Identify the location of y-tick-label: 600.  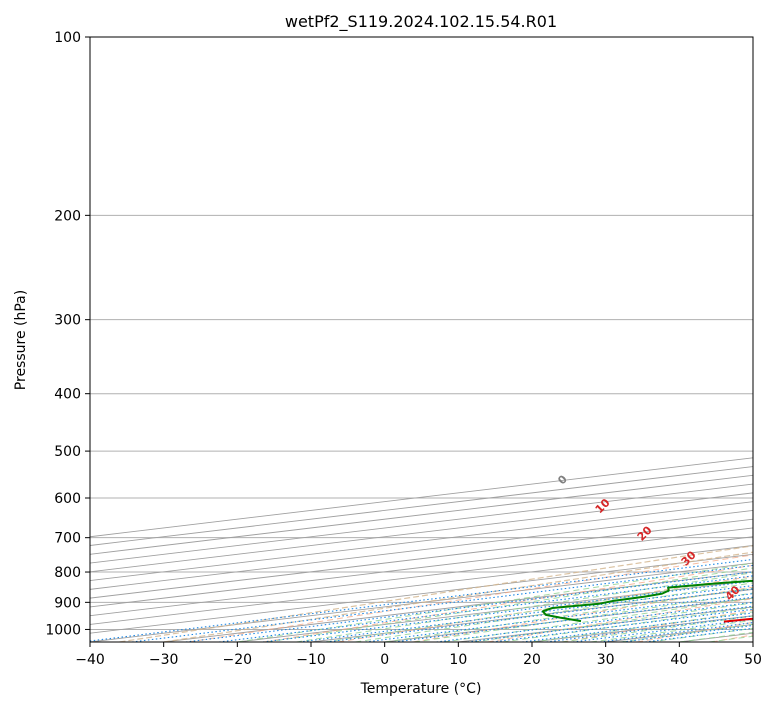
(67, 499).